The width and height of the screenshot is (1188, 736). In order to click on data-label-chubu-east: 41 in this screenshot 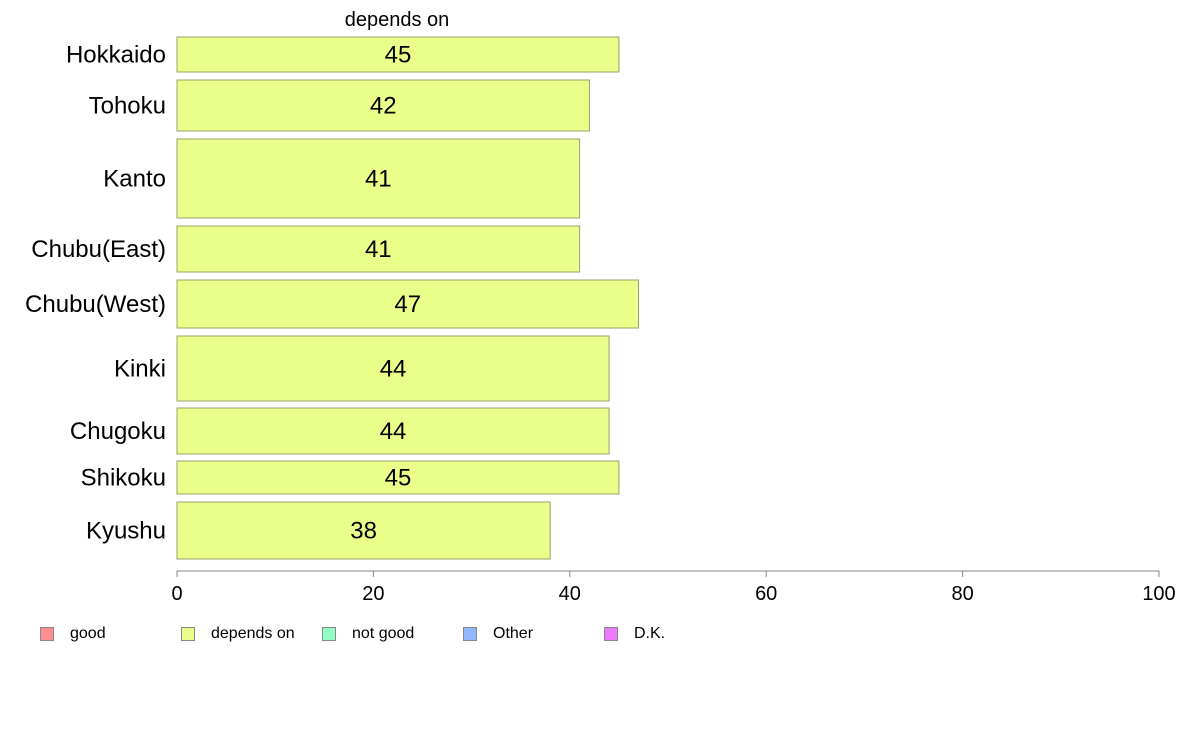, I will do `click(378, 249)`.